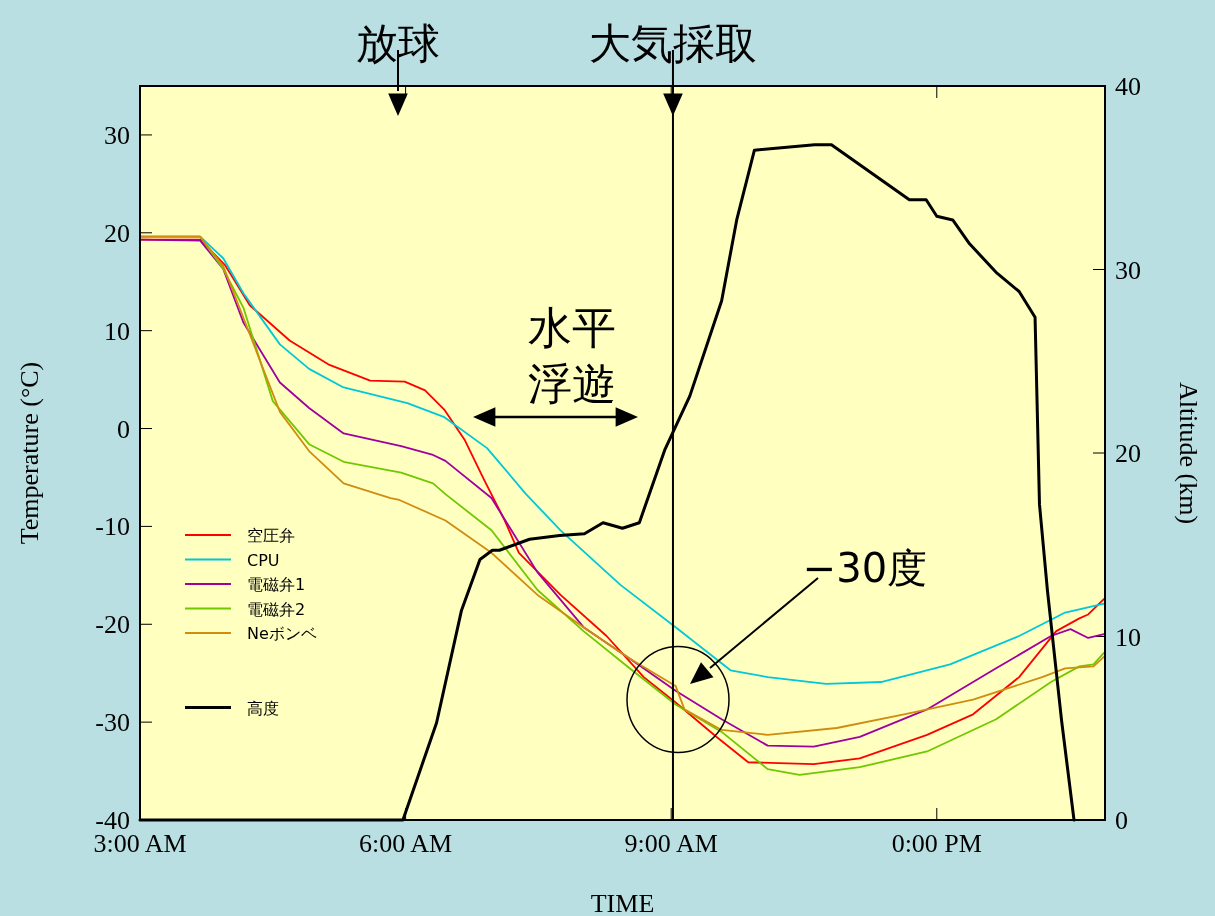  What do you see at coordinates (271, 535) in the screenshot?
I see `legend-label: 空圧弁` at bounding box center [271, 535].